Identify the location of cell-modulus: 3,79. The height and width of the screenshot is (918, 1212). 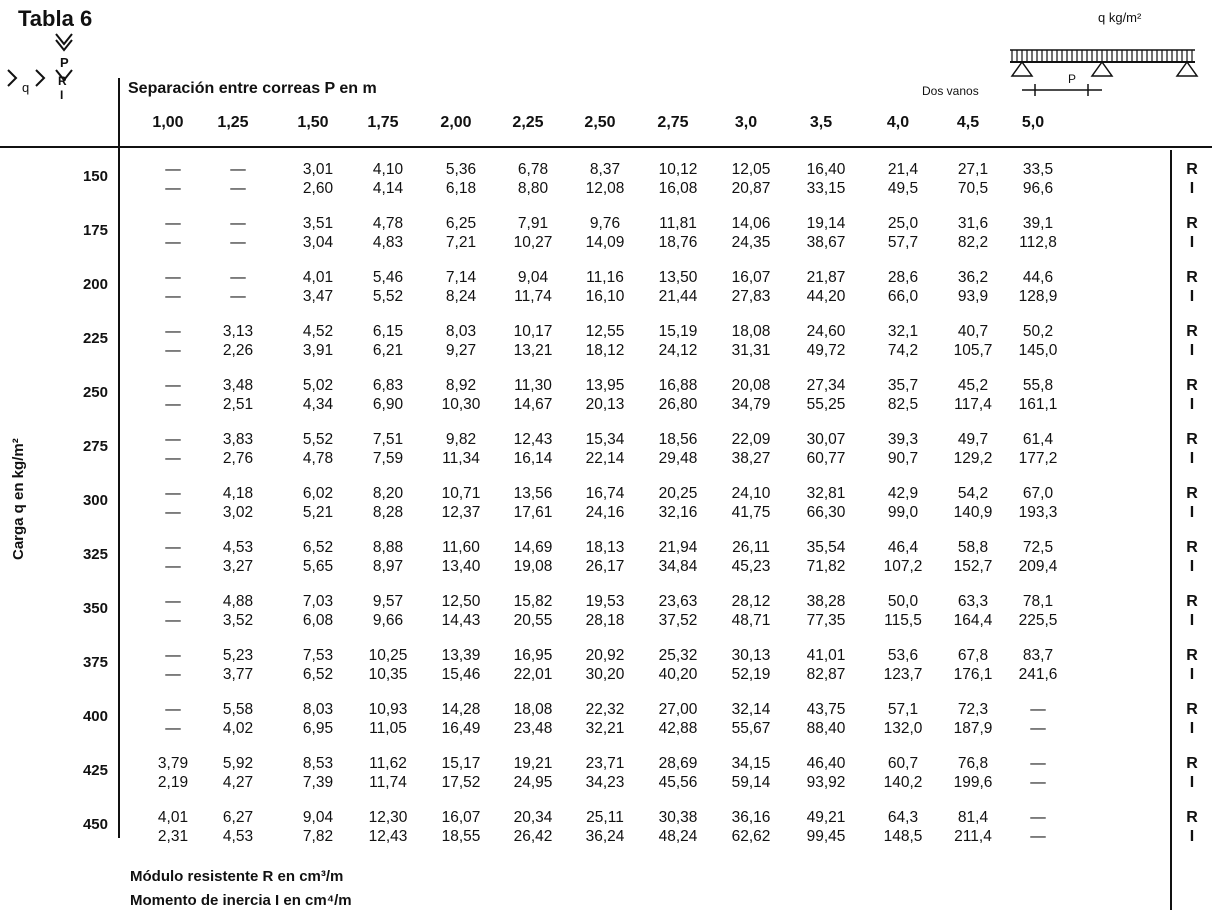
(173, 763).